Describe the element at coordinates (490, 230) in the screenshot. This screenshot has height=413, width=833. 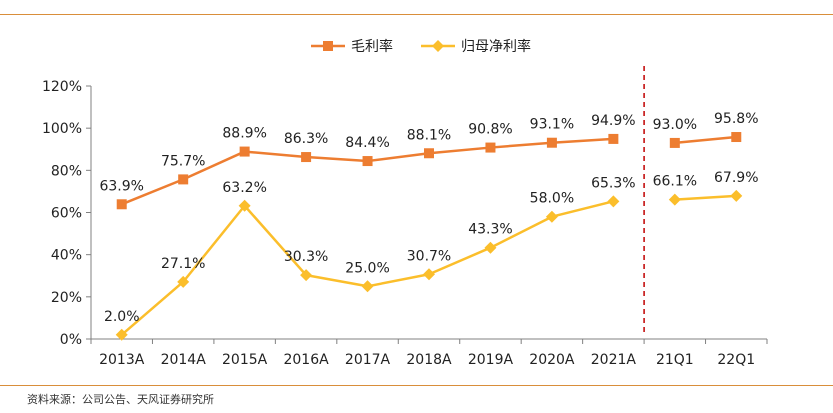
I see `net-margin-data-label: 43.3%` at that location.